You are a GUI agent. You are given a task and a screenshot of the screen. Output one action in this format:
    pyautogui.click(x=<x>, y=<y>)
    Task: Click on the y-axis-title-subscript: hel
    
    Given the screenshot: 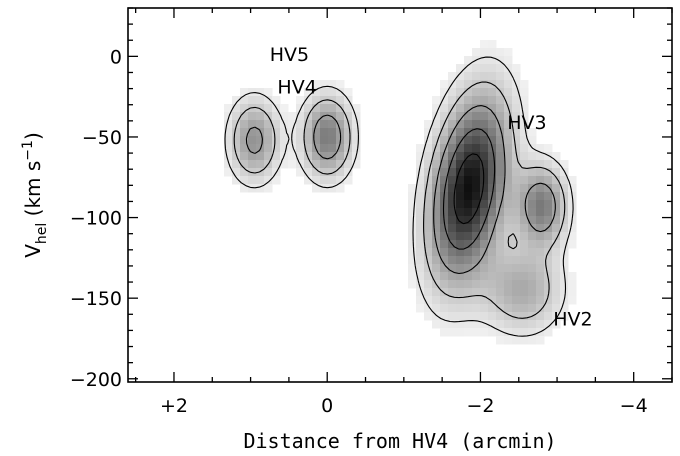 What is the action you would take?
    pyautogui.click(x=42, y=233)
    